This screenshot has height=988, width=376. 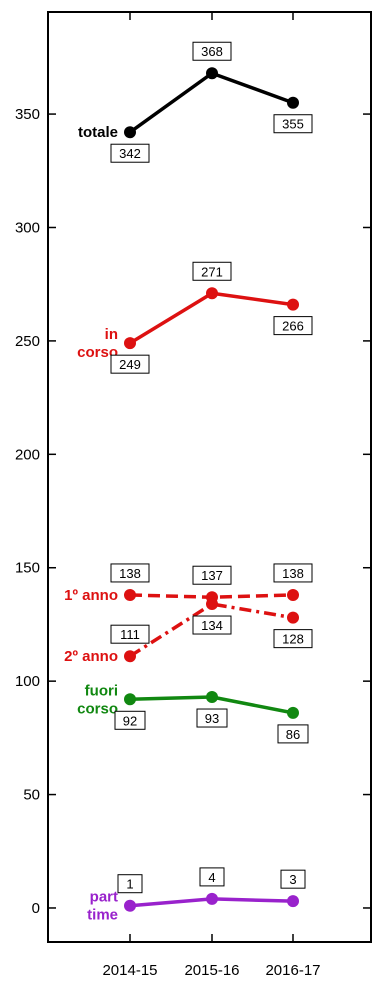 I want to click on value-label: 355, so click(x=293, y=124).